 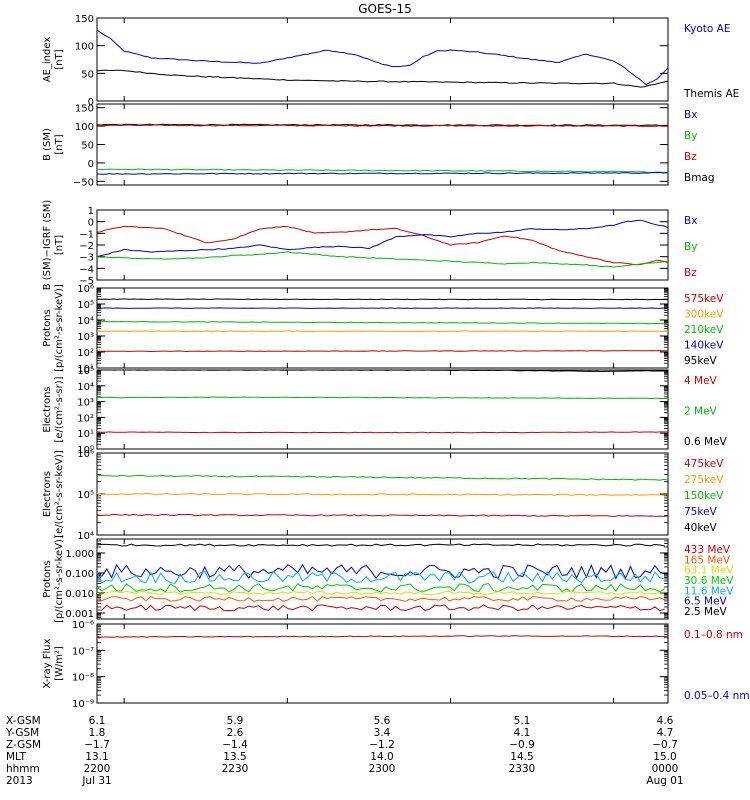 I want to click on x-row-value: −0.7, so click(x=665, y=745).